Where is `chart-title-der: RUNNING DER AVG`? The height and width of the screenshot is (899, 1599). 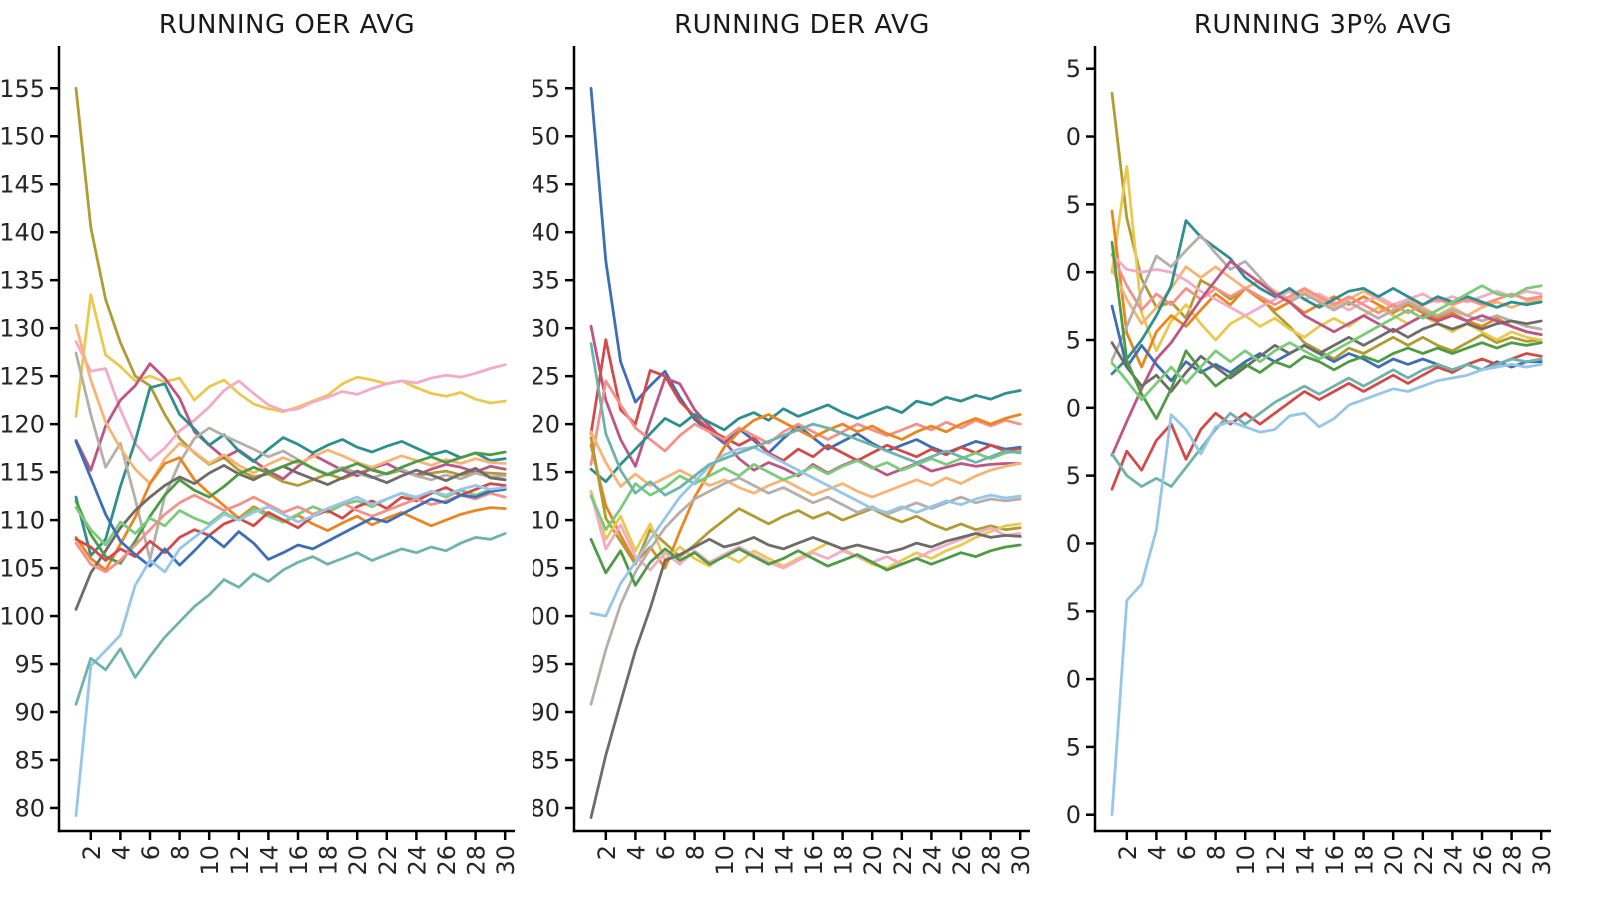
chart-title-der: RUNNING DER AVG is located at coordinates (802, 25).